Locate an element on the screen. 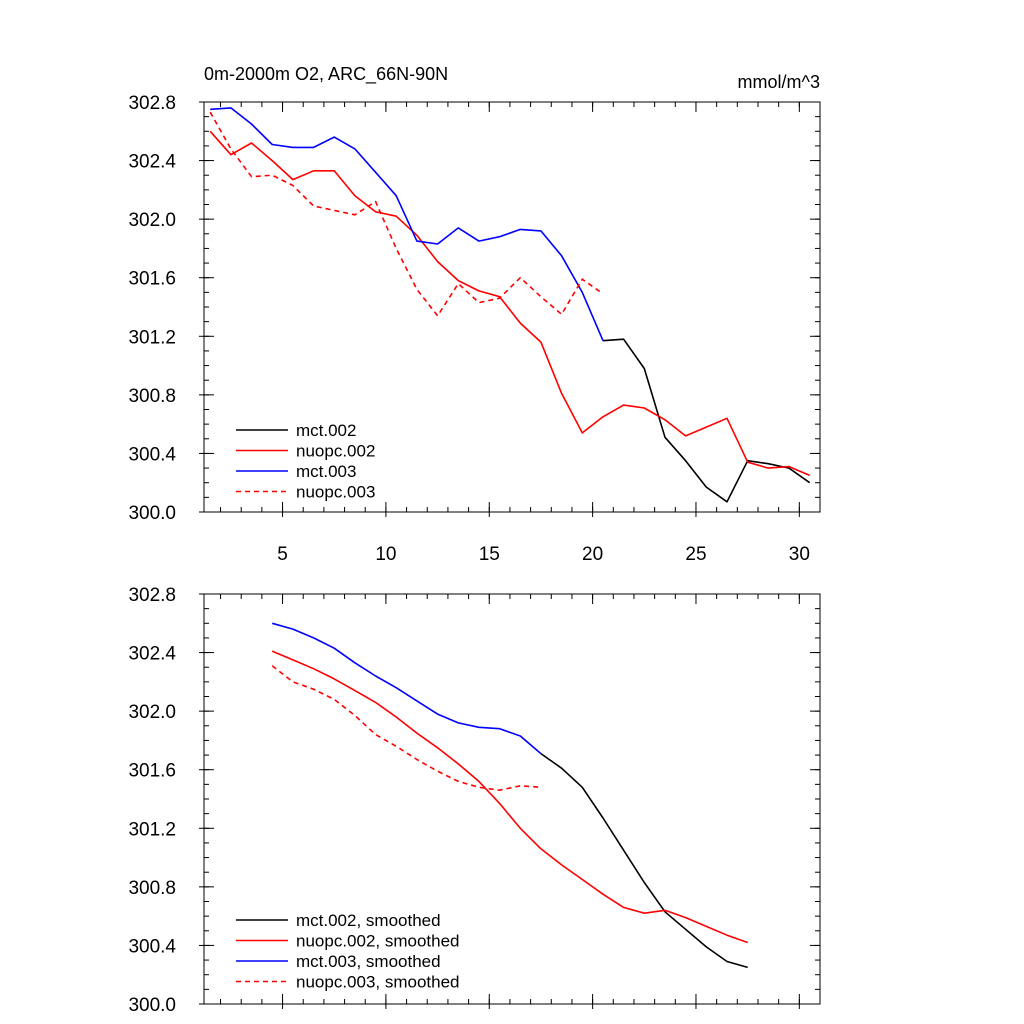 The width and height of the screenshot is (1024, 1024). legend-label-1: nuopc.002, smoothed is located at coordinates (378, 941).